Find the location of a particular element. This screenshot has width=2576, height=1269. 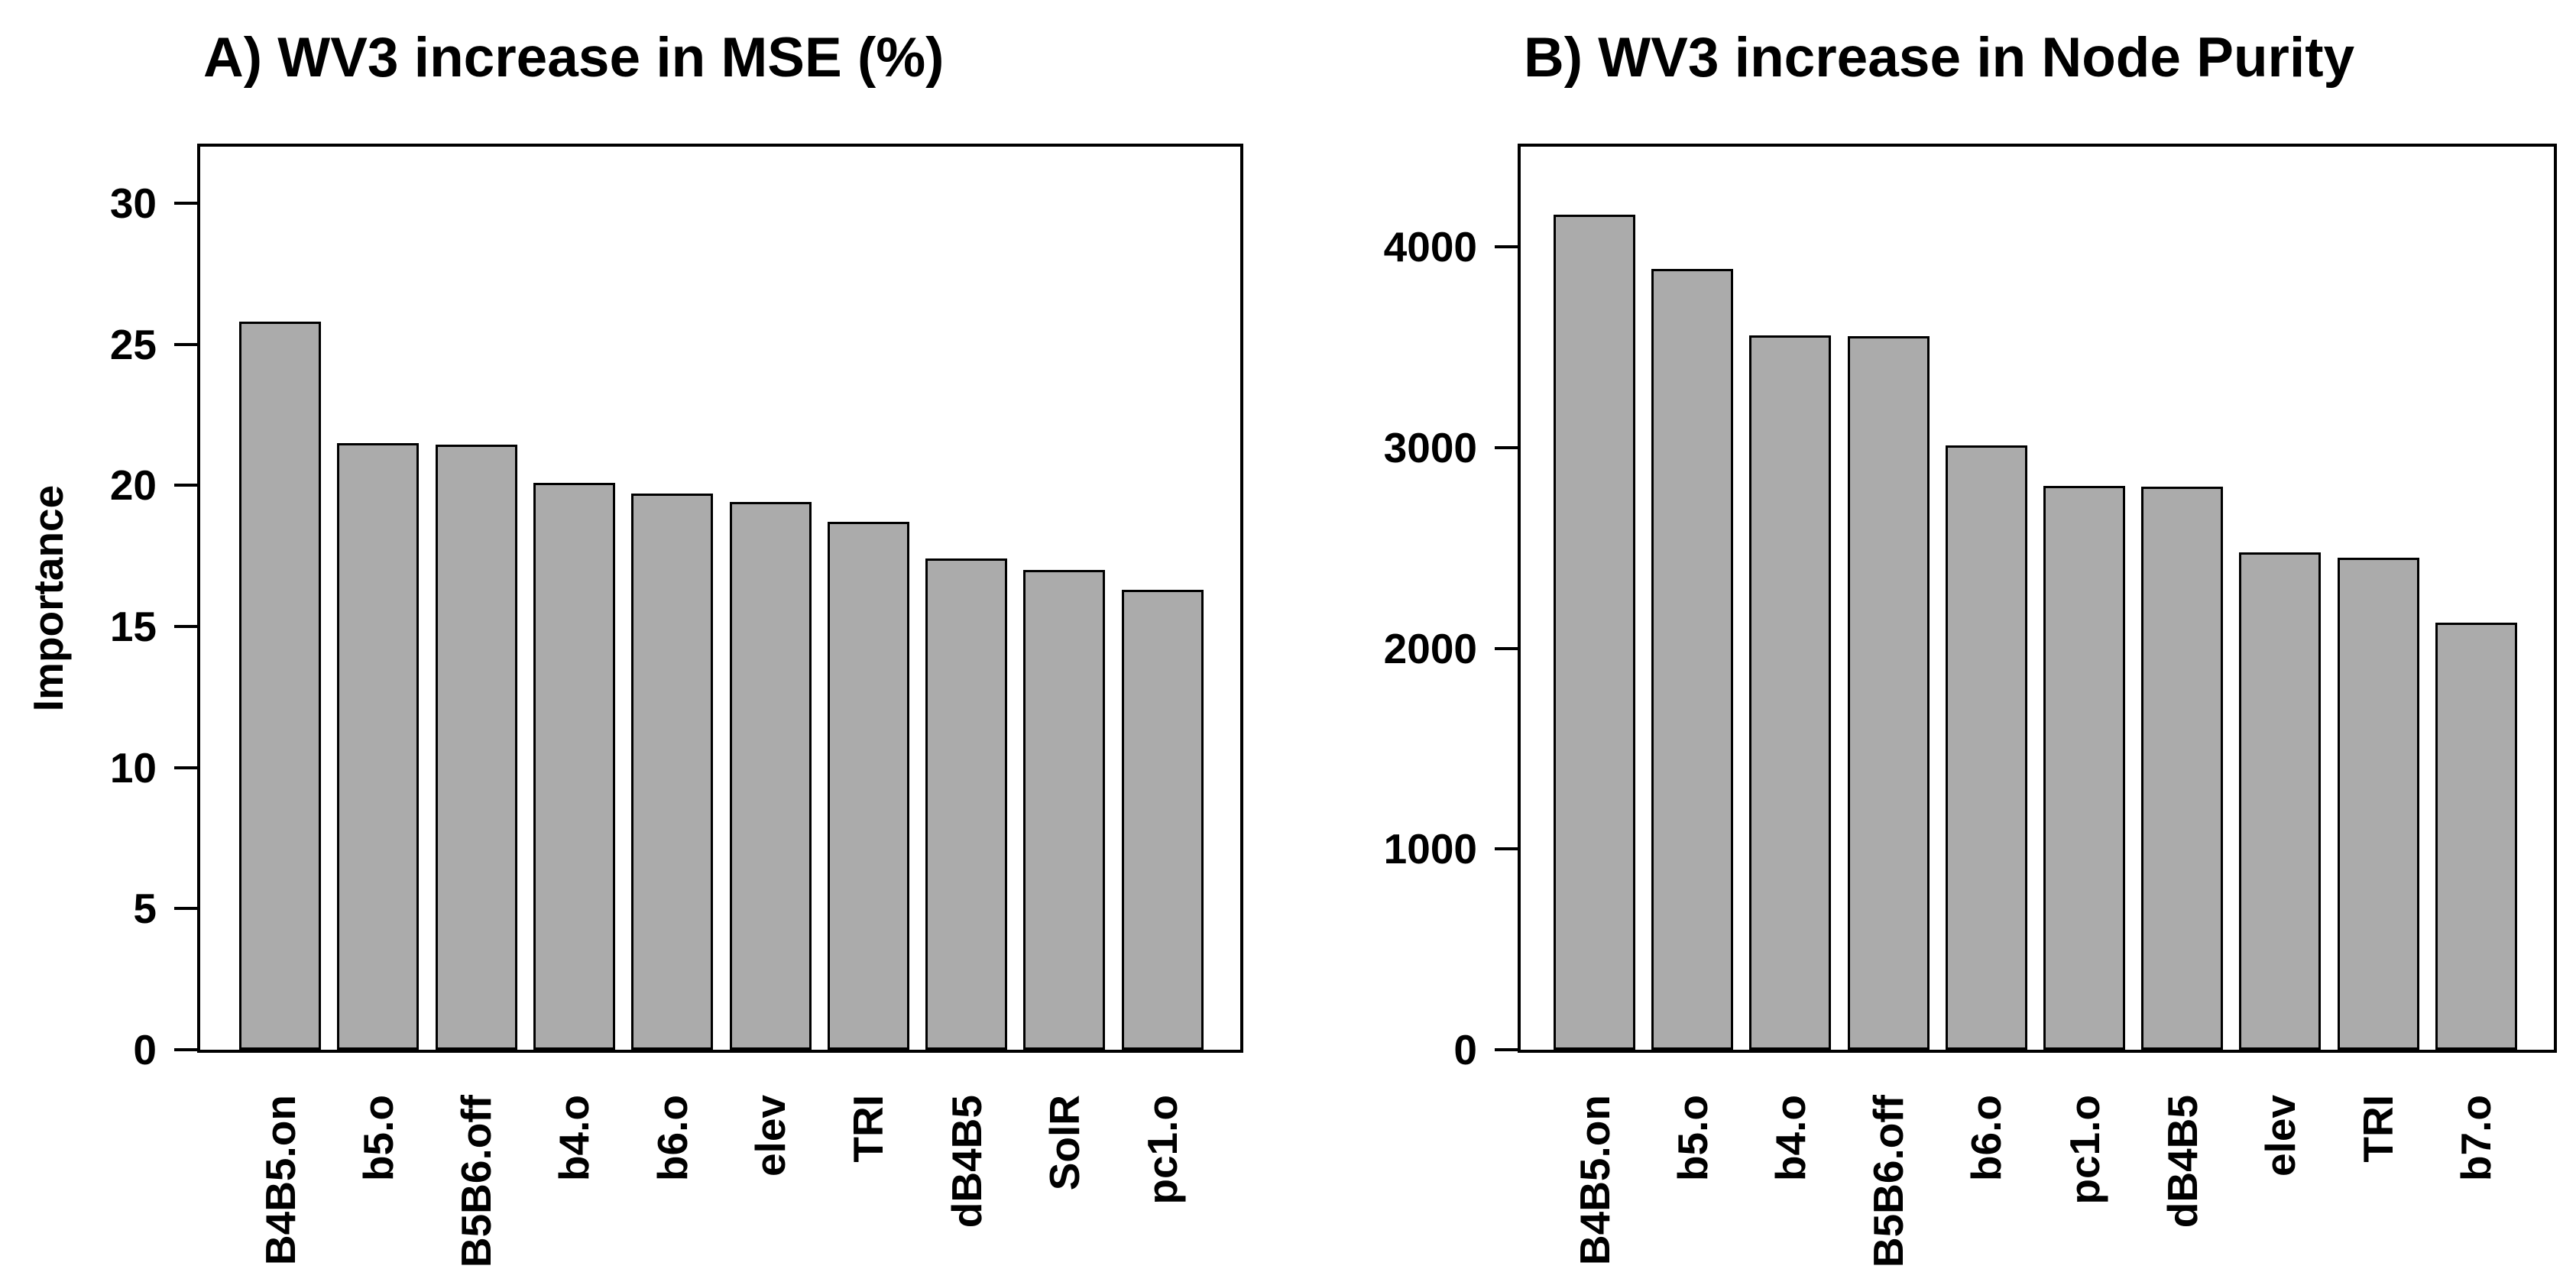

x-category-label: B4B5.on is located at coordinates (1595, 1180).